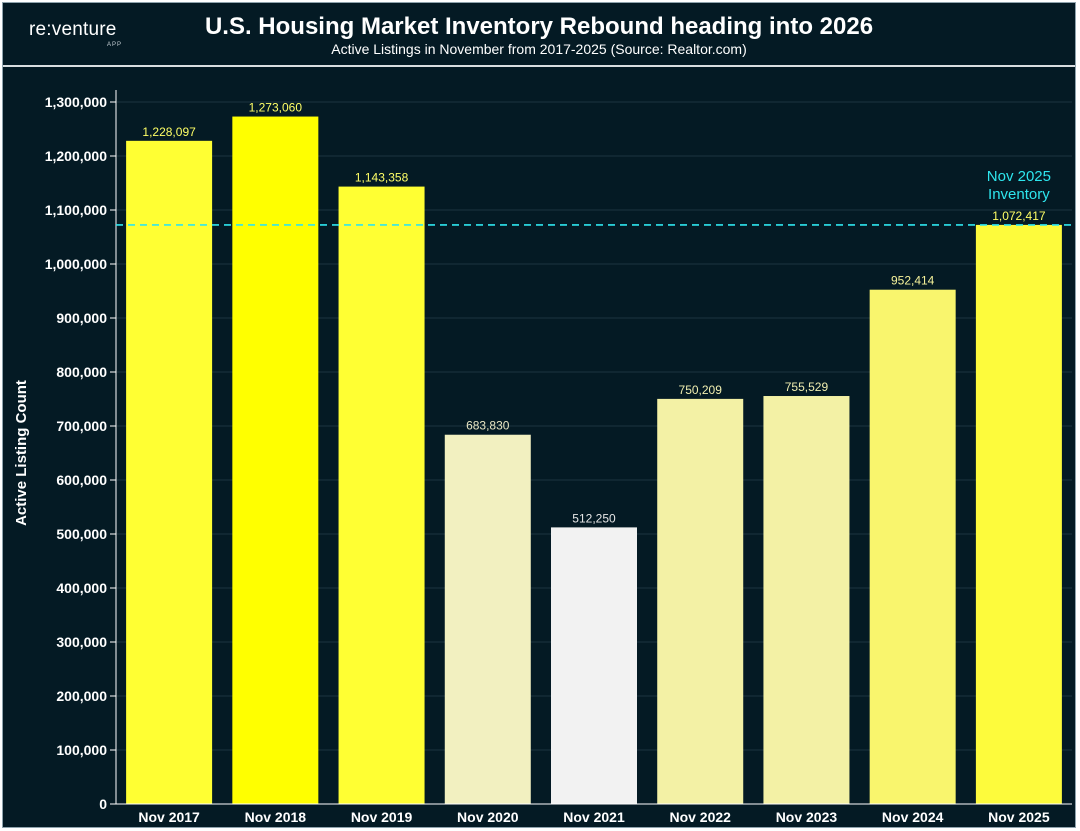 The width and height of the screenshot is (1080, 831). What do you see at coordinates (807, 387) in the screenshot?
I see `bar-value-label: 755,529` at bounding box center [807, 387].